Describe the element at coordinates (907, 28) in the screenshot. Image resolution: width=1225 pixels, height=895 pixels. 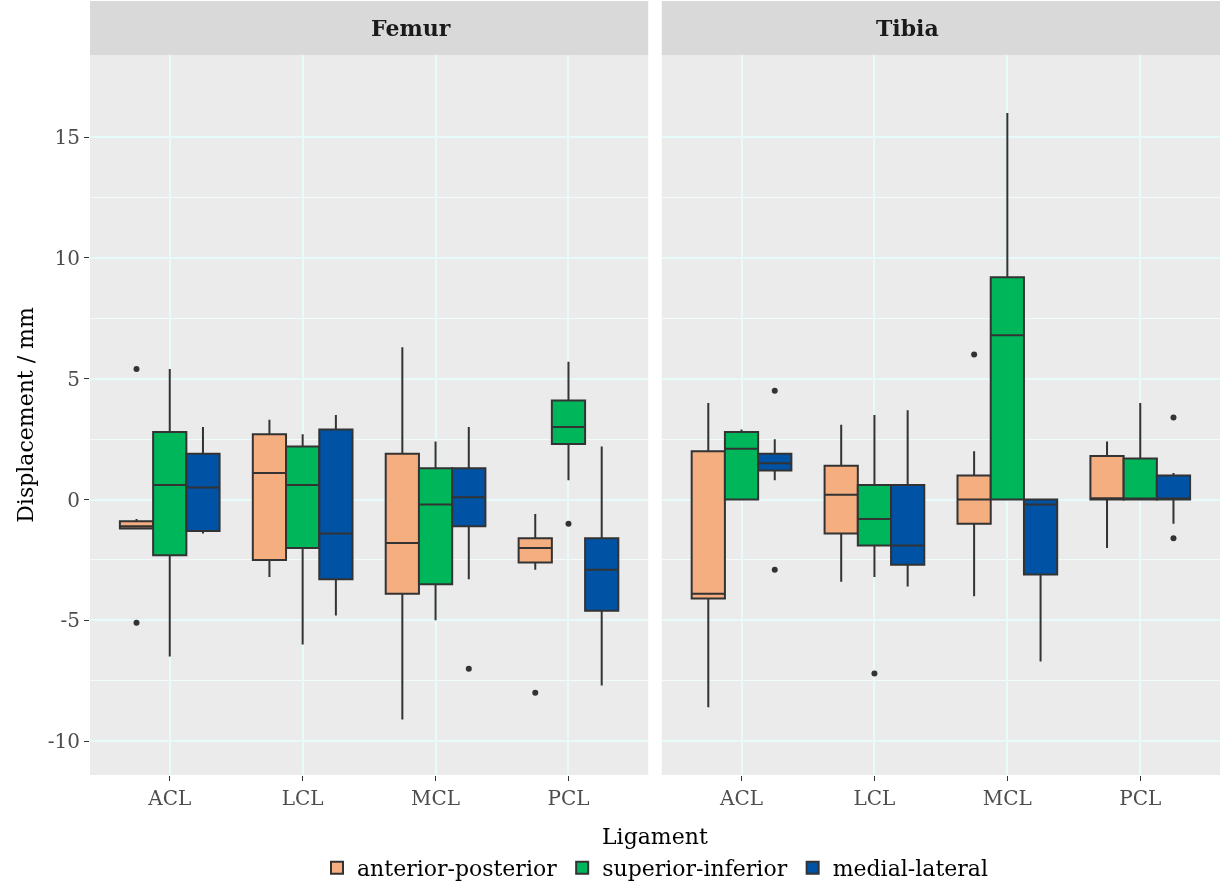
I see `chart-title: Tibia` at that location.